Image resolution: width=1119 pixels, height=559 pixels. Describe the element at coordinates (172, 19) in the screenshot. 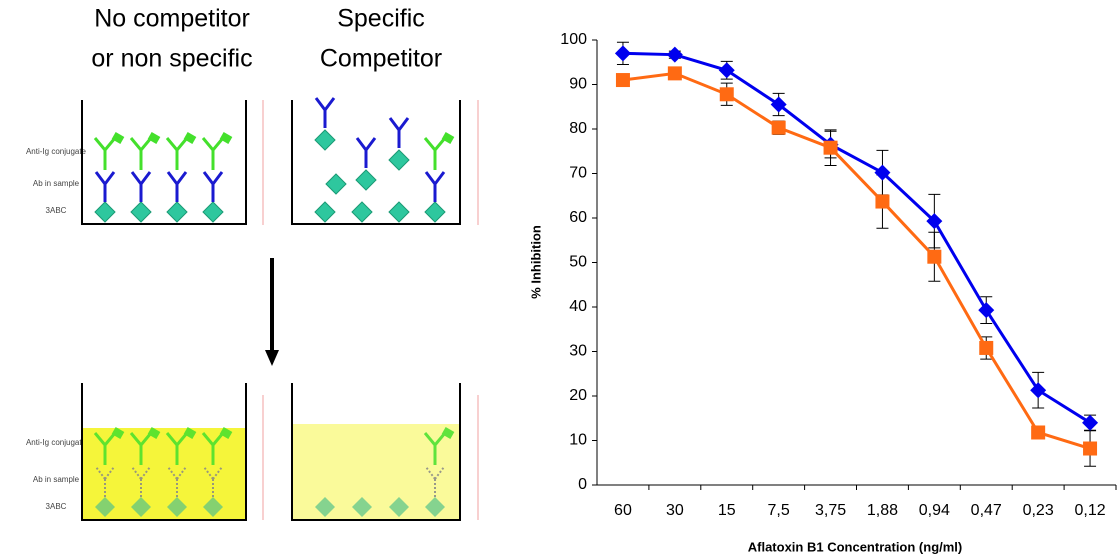

I see `left-title: No competitor` at that location.